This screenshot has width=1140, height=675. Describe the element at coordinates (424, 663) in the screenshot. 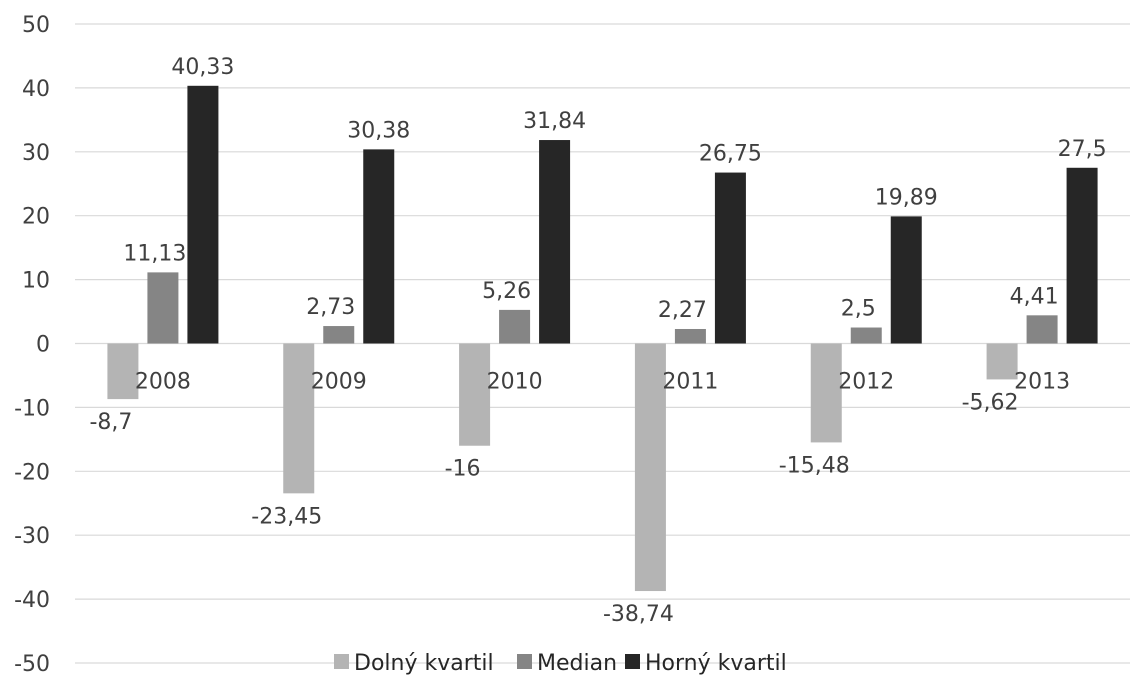

I see `legend-label-dolny-kvartil: Dolný kvartil` at that location.